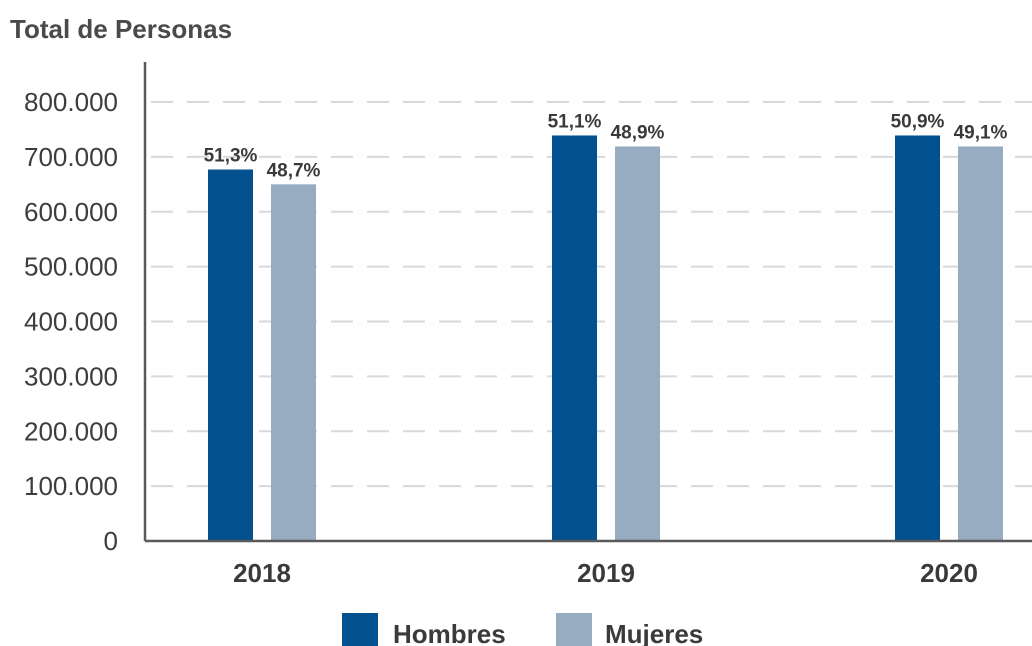  What do you see at coordinates (981, 132) in the screenshot?
I see `data-label: 49,1%` at bounding box center [981, 132].